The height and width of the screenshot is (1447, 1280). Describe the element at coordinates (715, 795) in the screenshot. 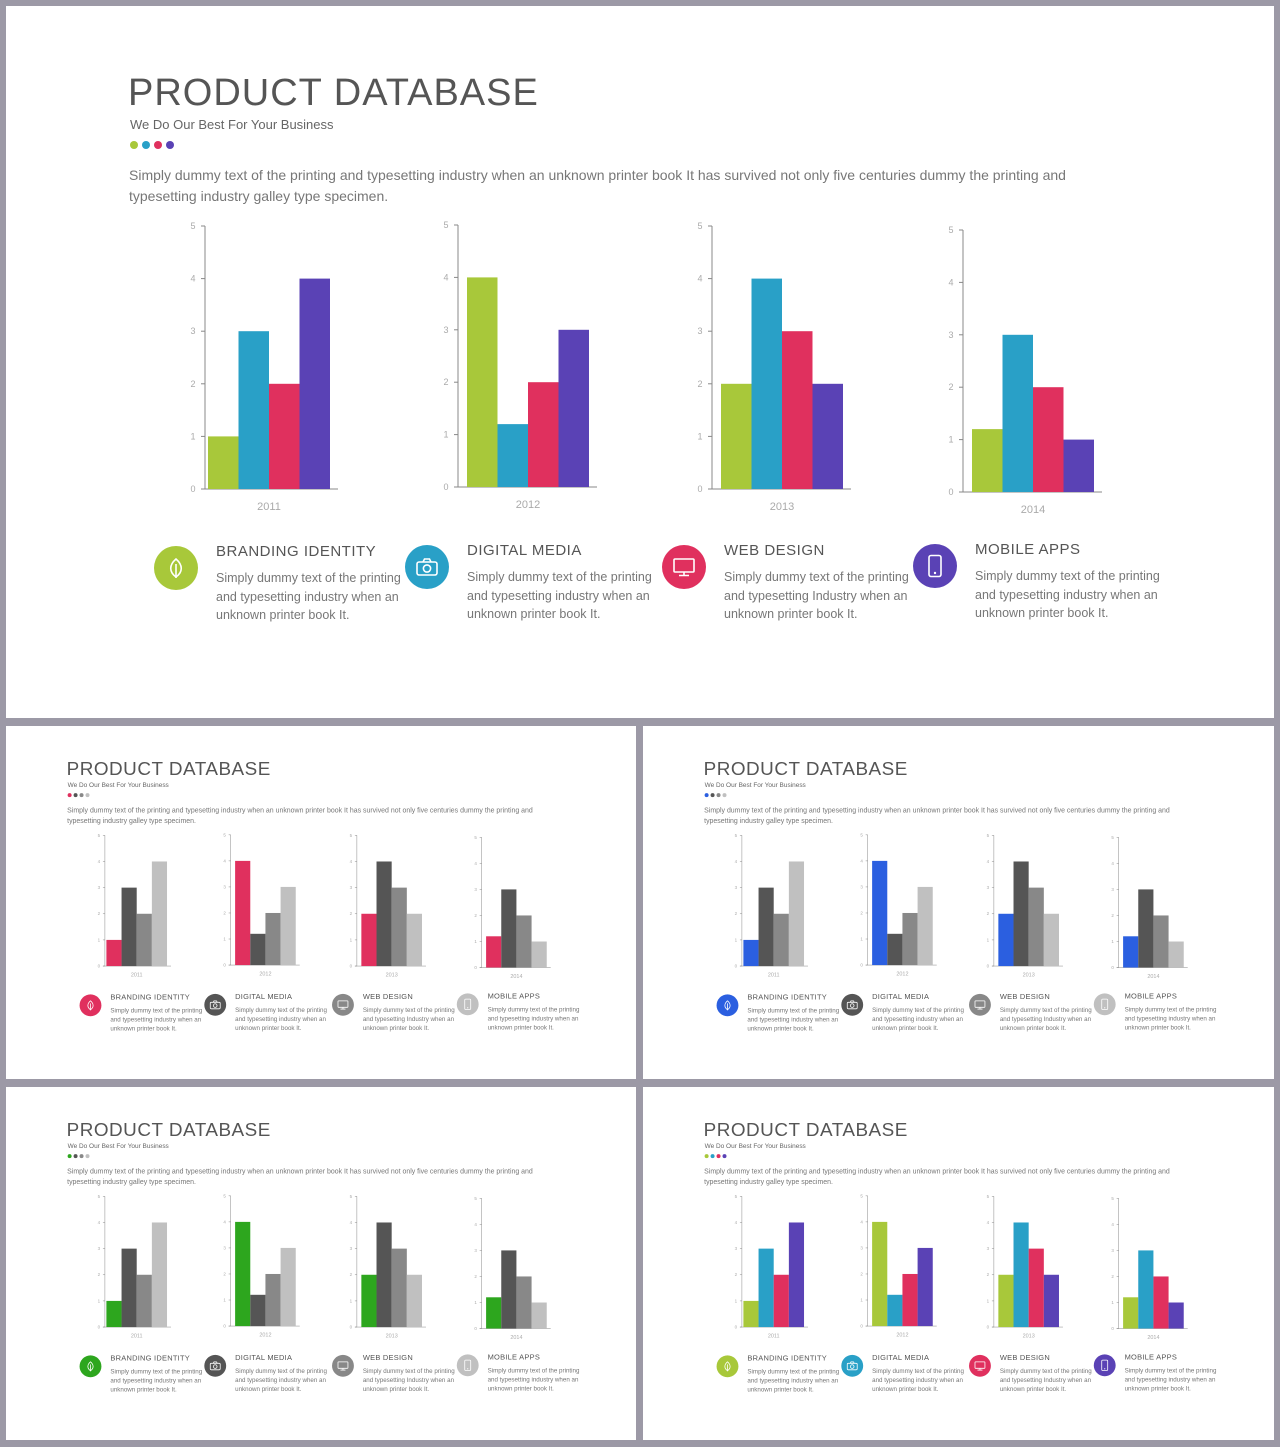

I see `color-dots` at that location.